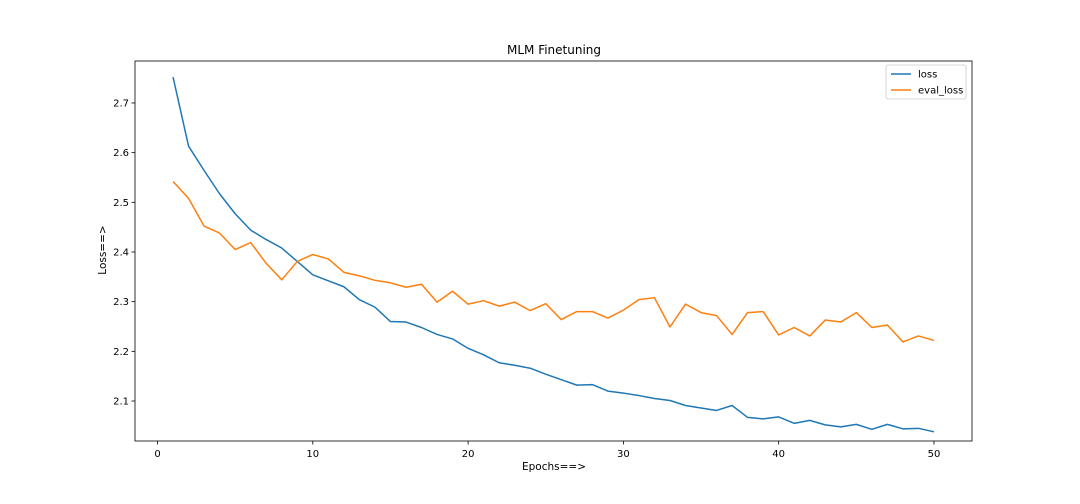 The height and width of the screenshot is (504, 1080). I want to click on legend: loss eval_loss, so click(926, 82).